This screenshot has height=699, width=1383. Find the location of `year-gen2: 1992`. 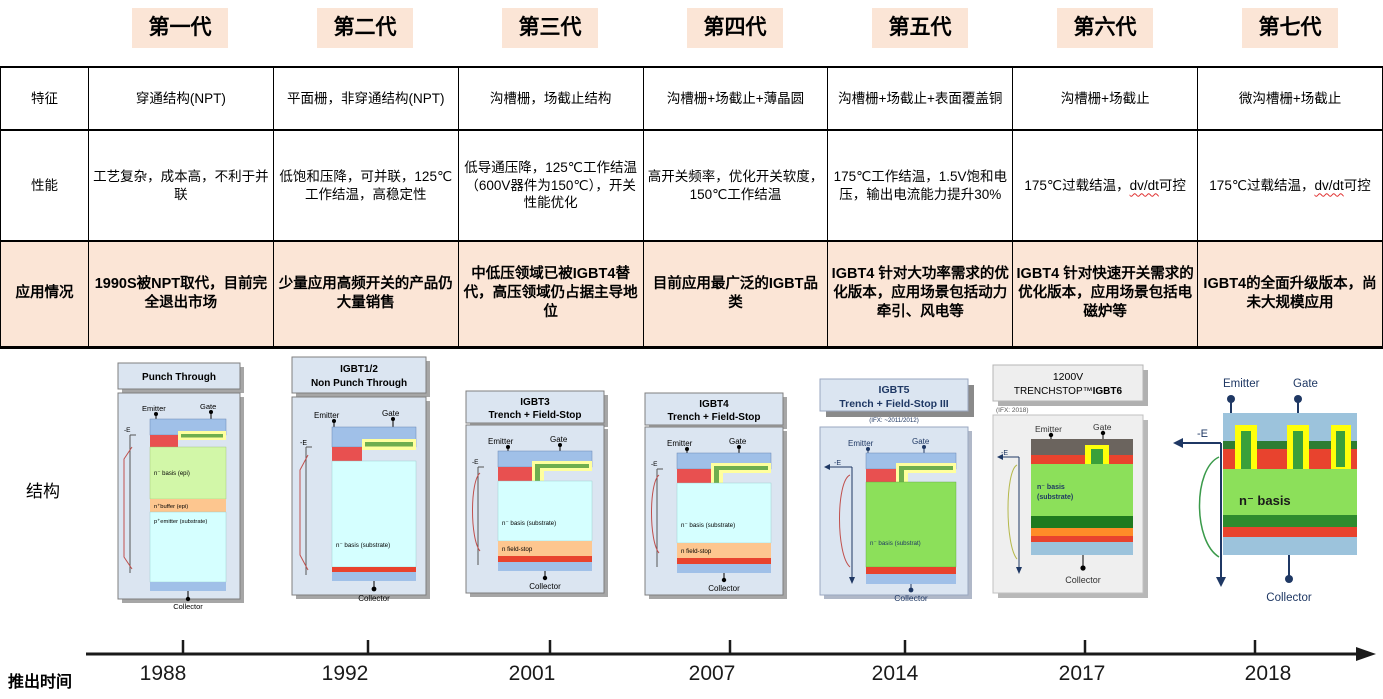

year-gen2: 1992 is located at coordinates (345, 673).